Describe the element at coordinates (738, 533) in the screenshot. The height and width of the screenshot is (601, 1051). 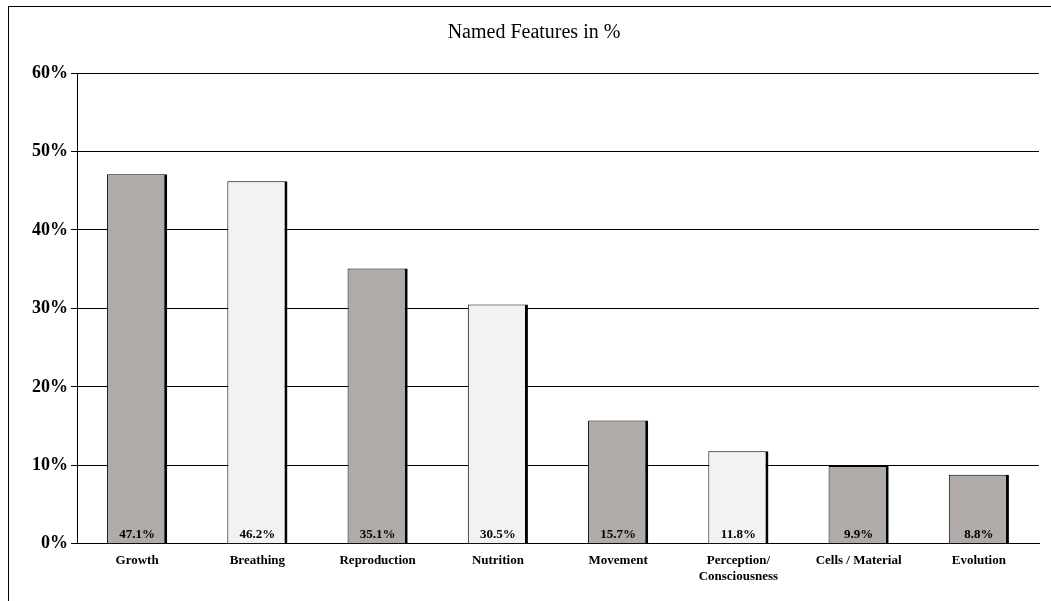
I see `data-label: 11.8%` at that location.